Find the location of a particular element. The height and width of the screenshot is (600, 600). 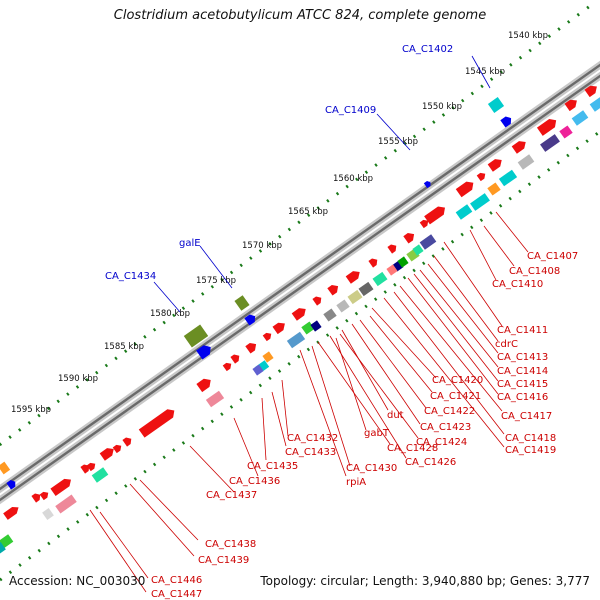

inner-gene-label: CA_C1430 is located at coordinates (371, 468).